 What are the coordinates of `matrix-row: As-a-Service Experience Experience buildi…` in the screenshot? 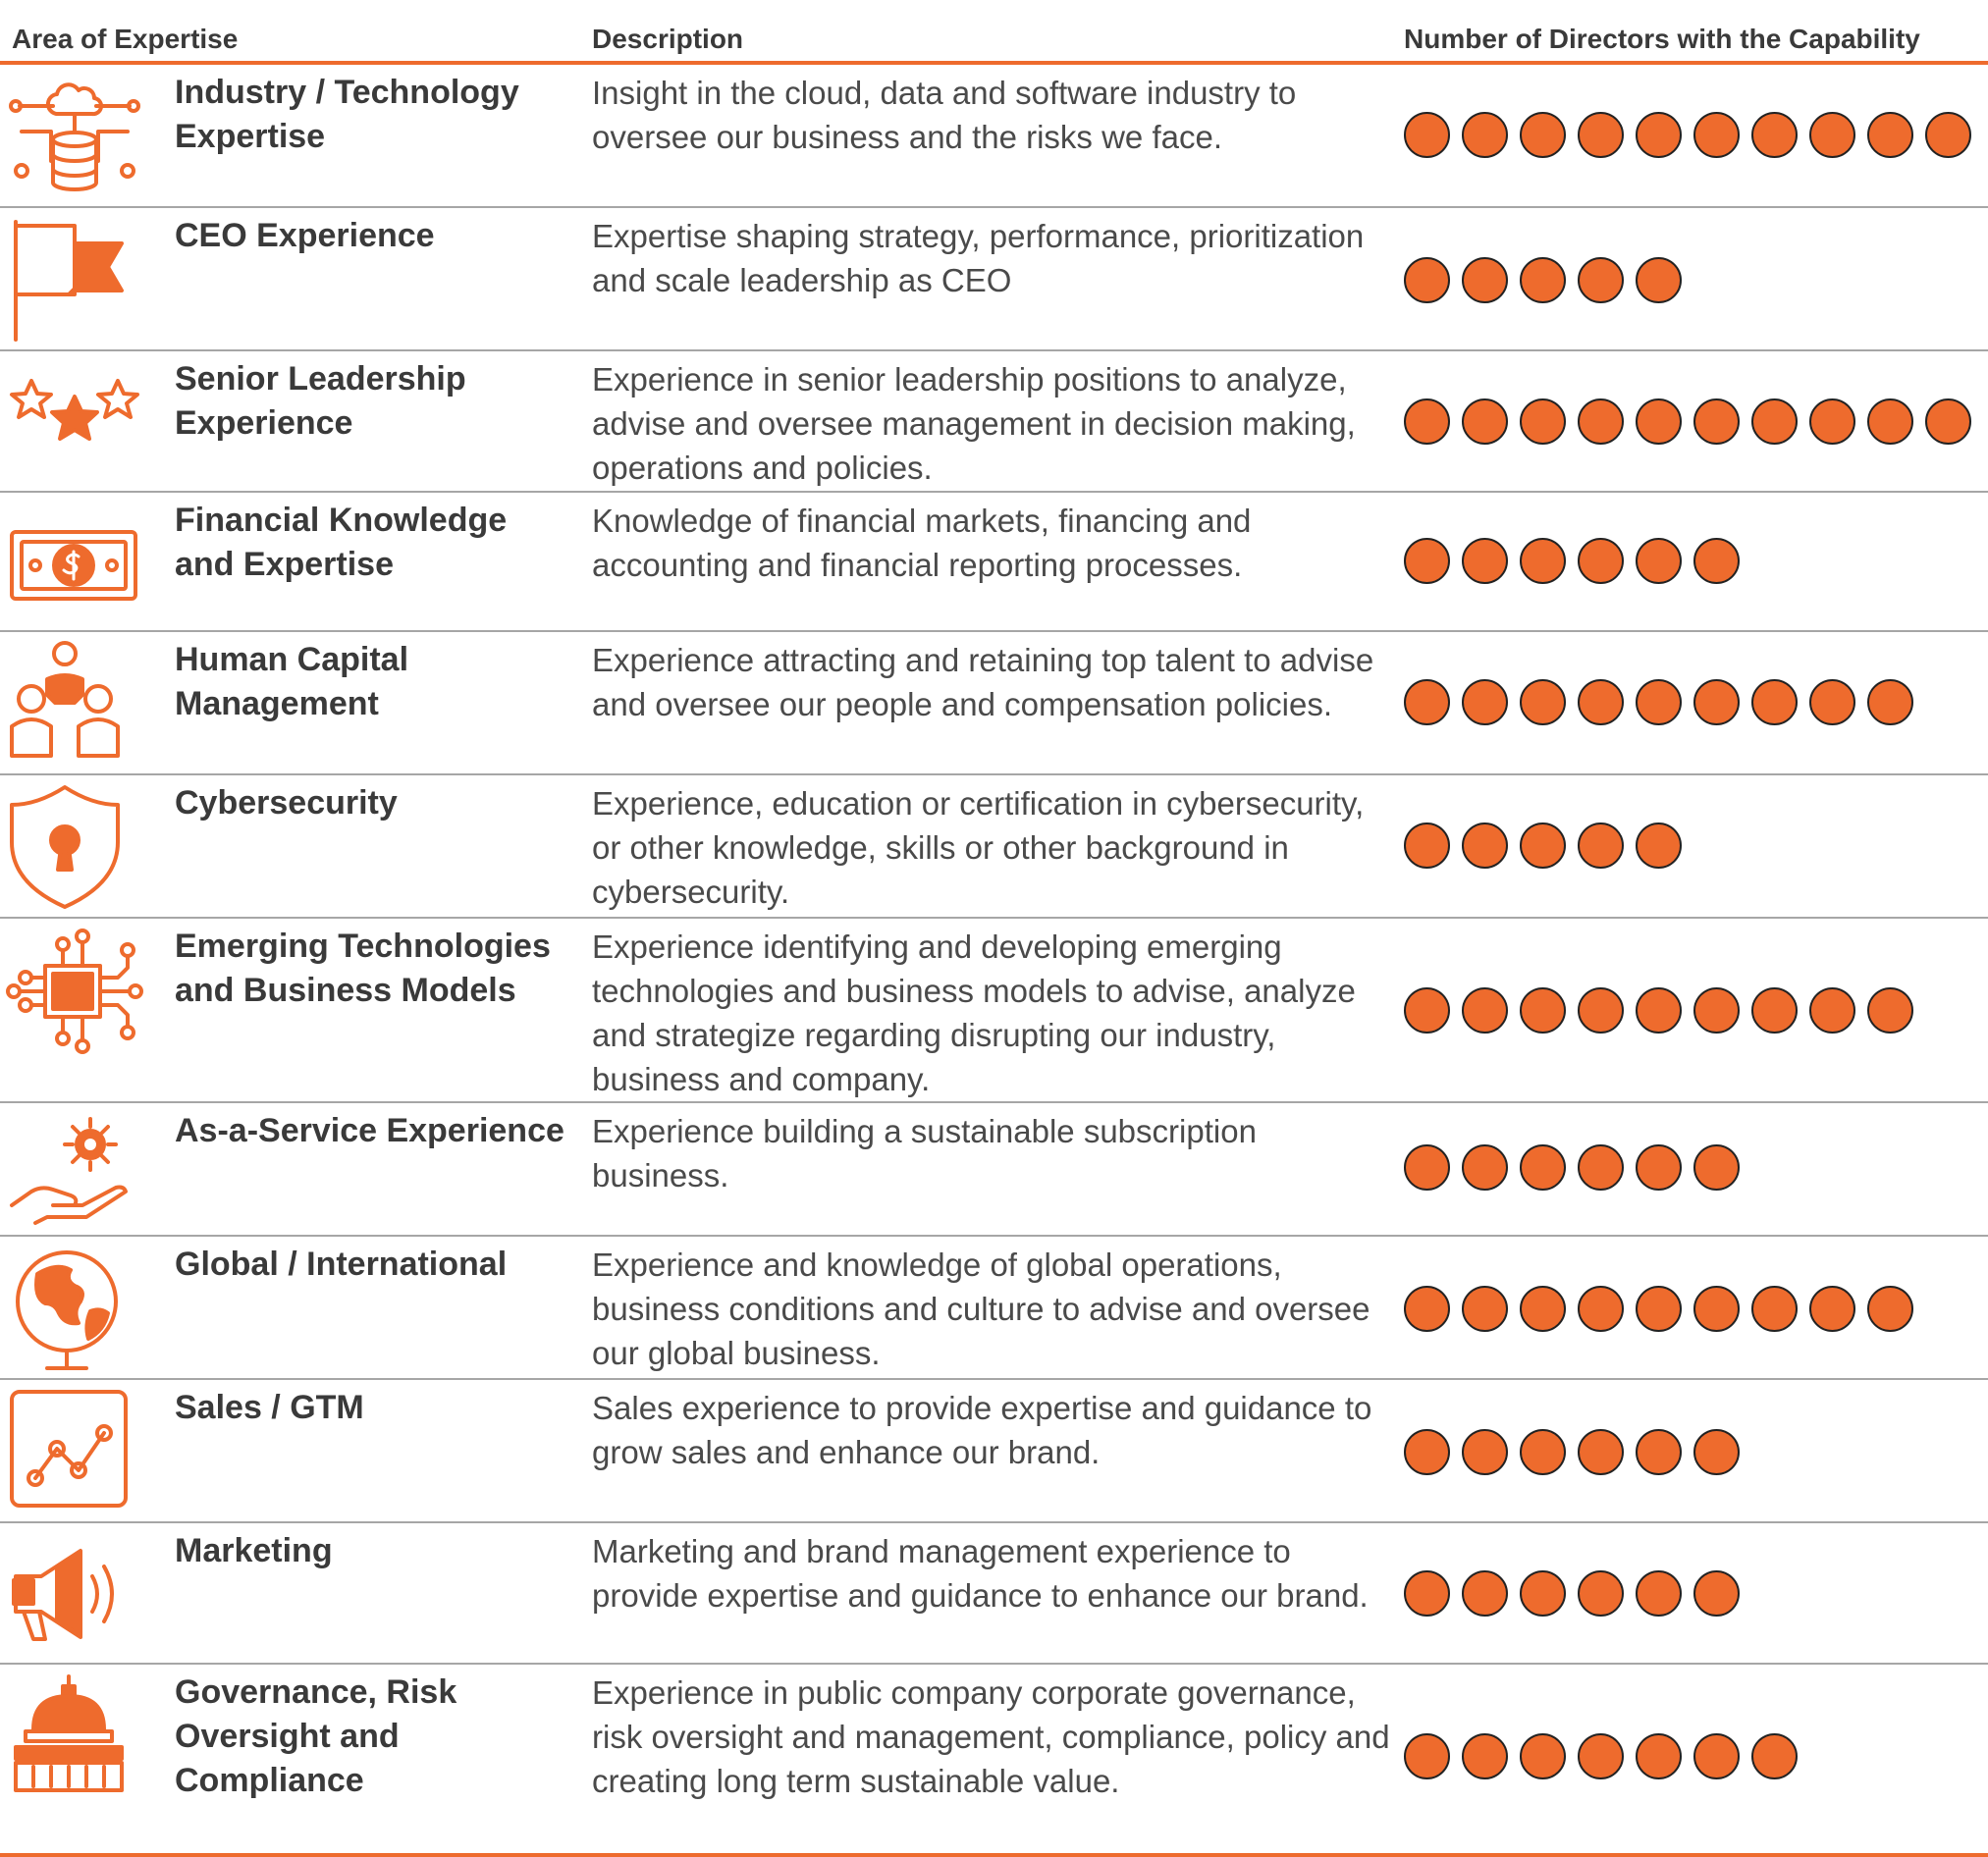 It's located at (994, 1170).